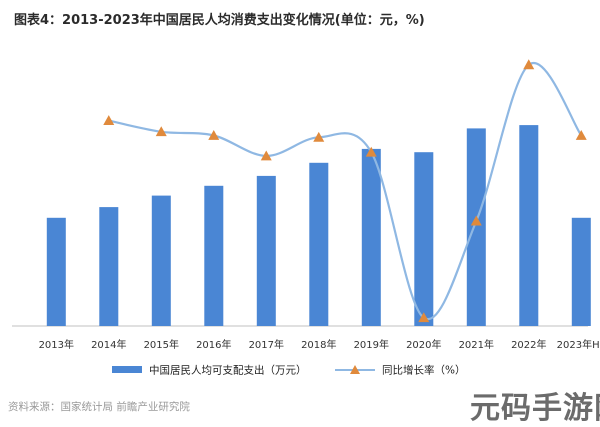  Describe the element at coordinates (476, 344) in the screenshot. I see `x-tick-label-8: 2021年` at that location.